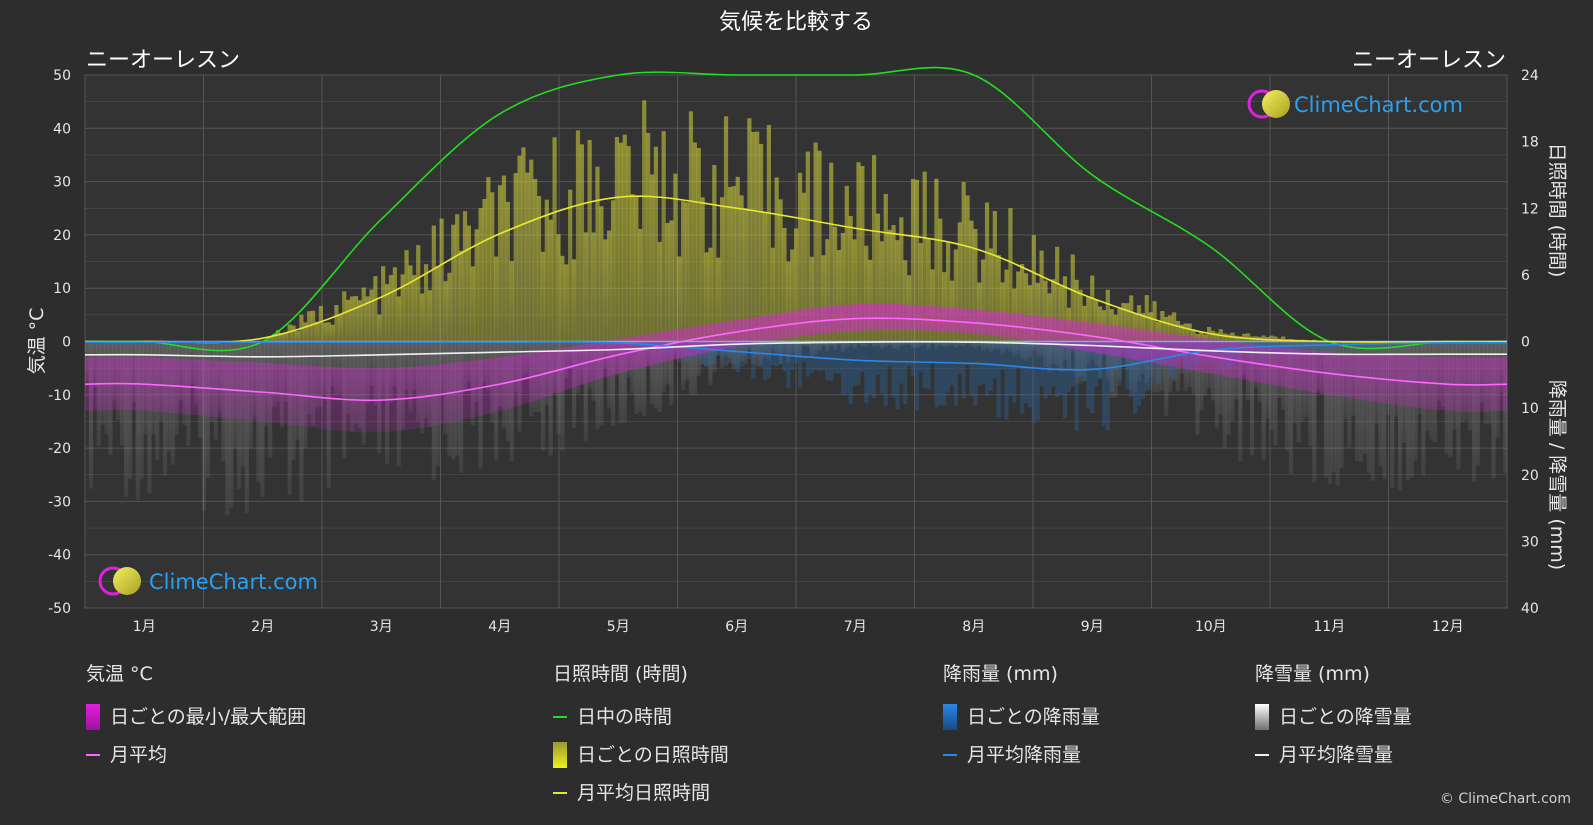 The image size is (1593, 825). Describe the element at coordinates (1557, 210) in the screenshot. I see `y-axis-right-top-label: 日照時間 (時間)` at that location.